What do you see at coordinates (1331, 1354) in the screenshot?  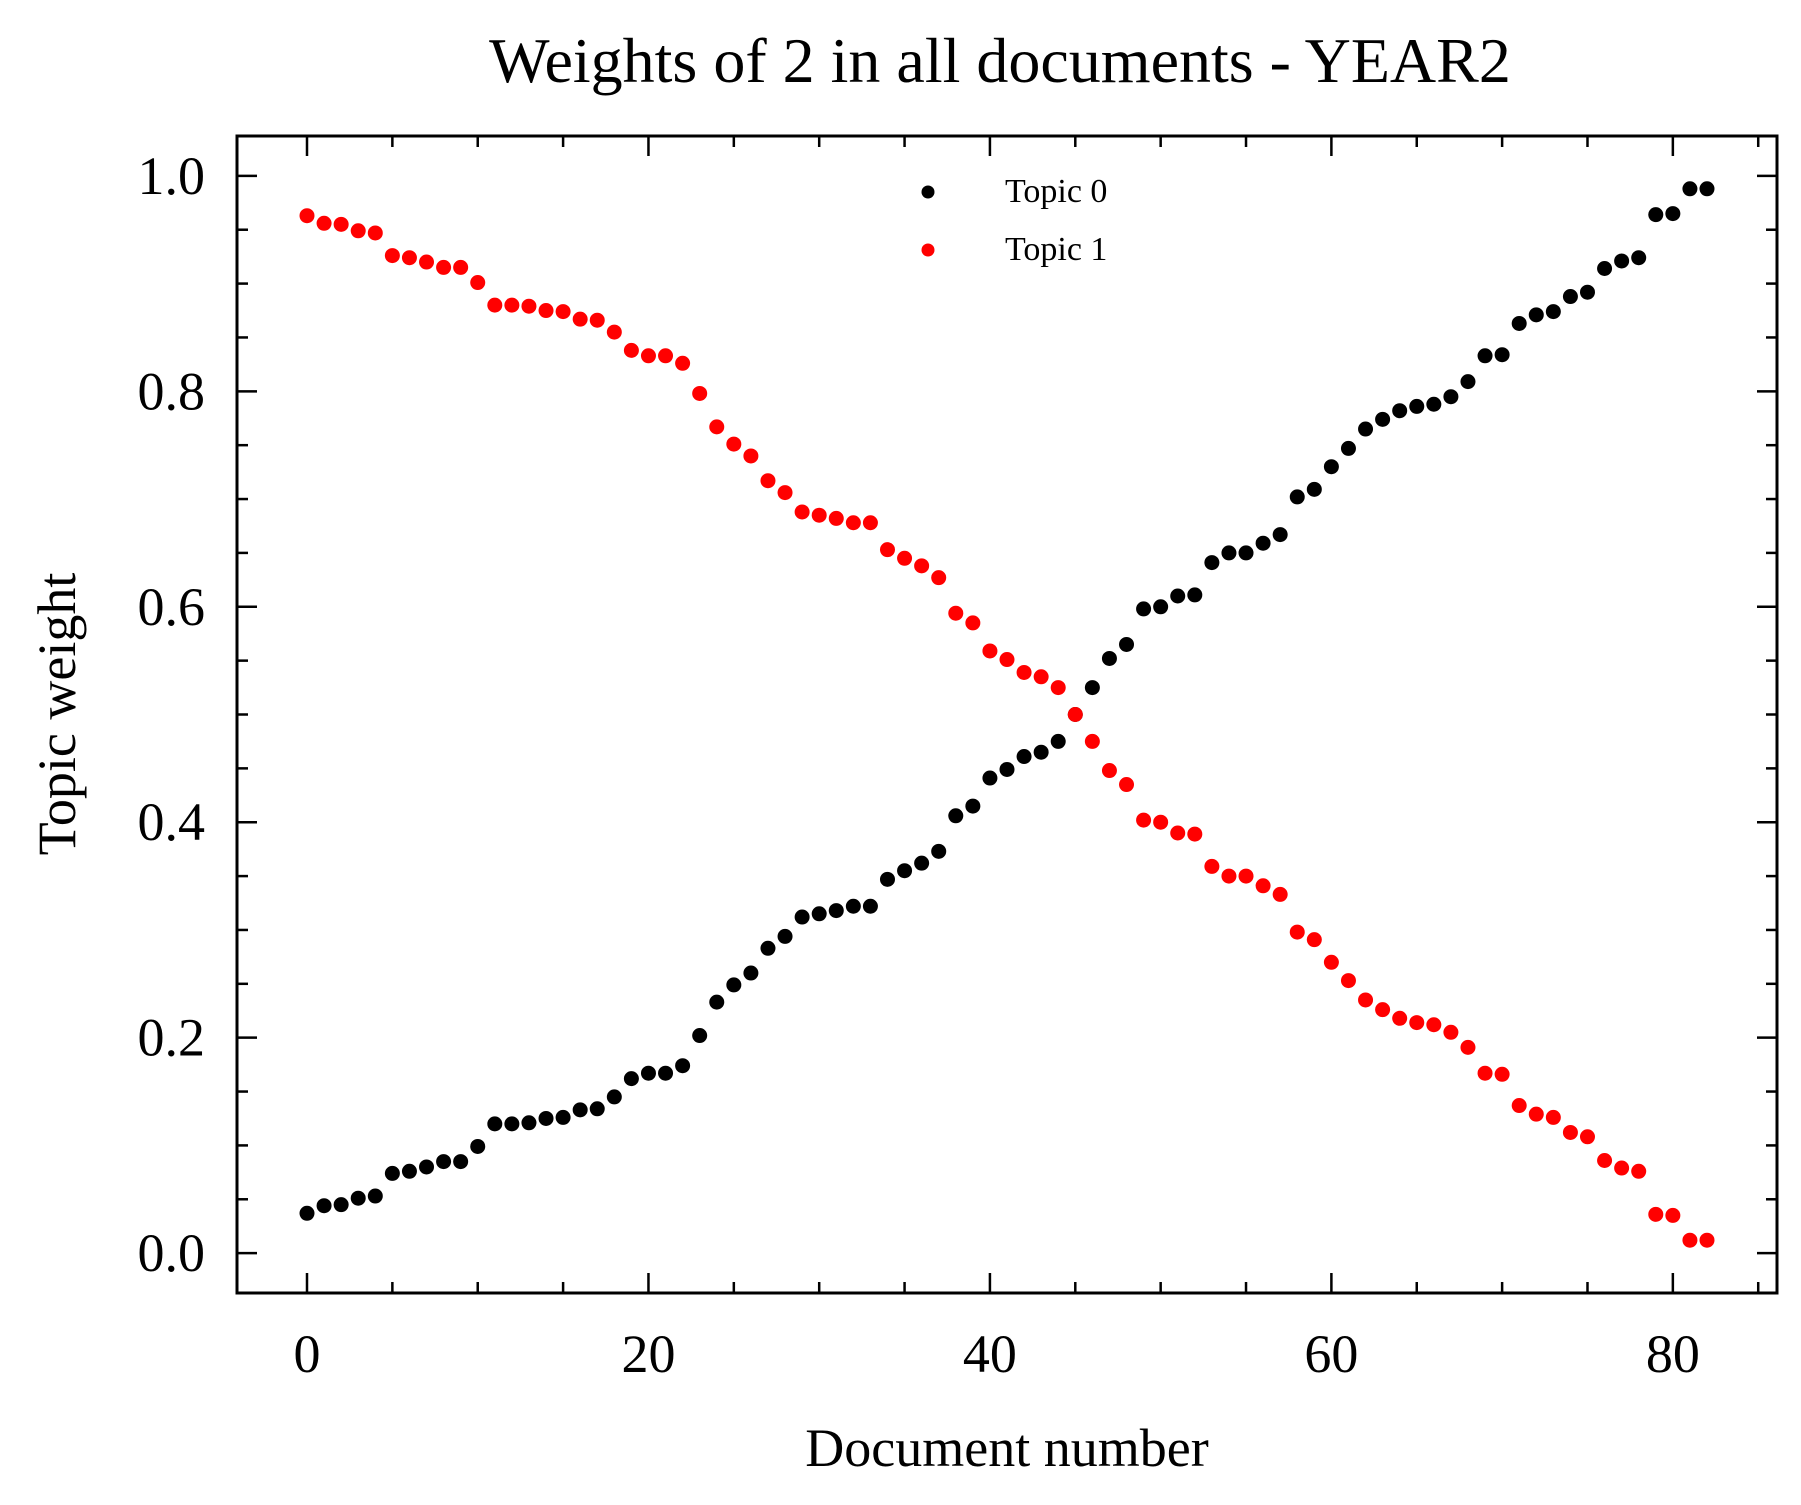 I see `x-tick-label: 60` at bounding box center [1331, 1354].